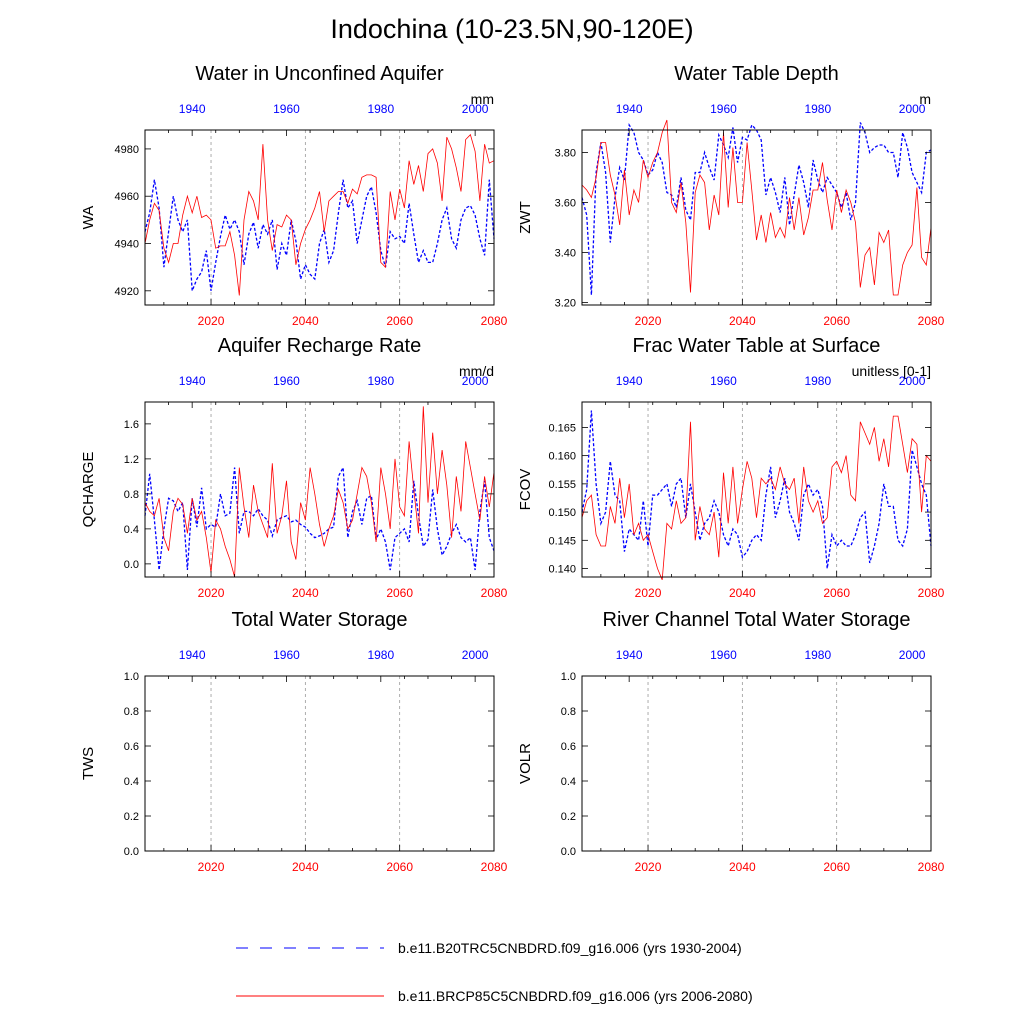 This screenshot has width=1024, height=1024. I want to click on y-tick-label: 0.150, so click(562, 513).